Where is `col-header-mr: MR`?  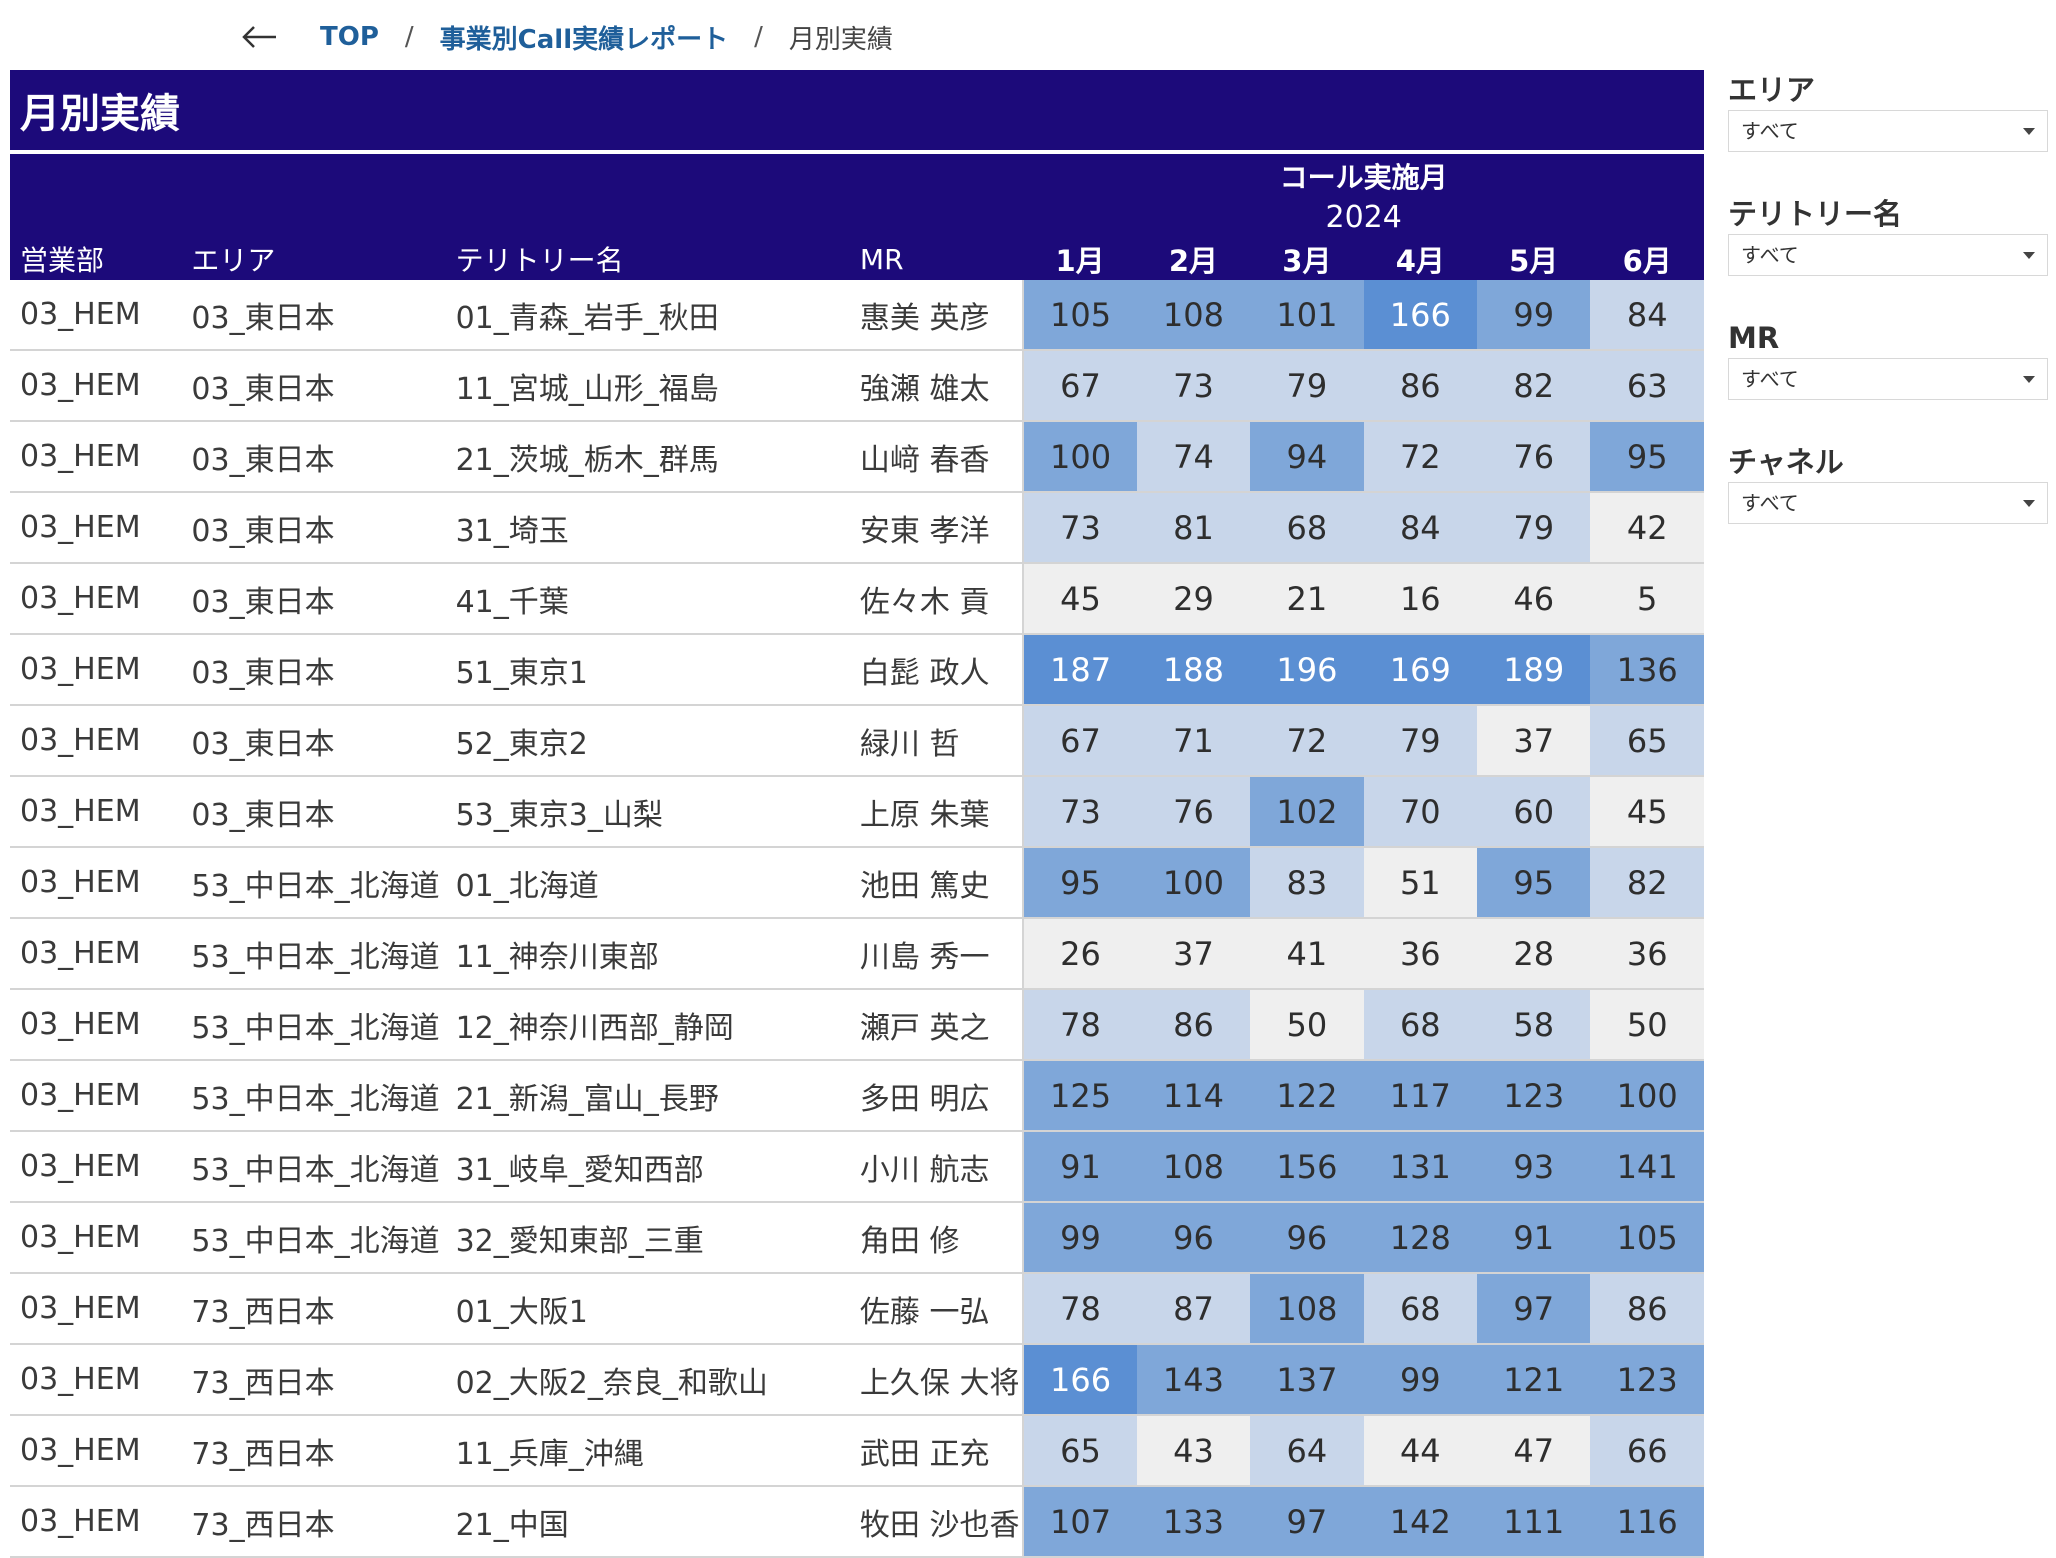
col-header-mr: MR is located at coordinates (936, 259).